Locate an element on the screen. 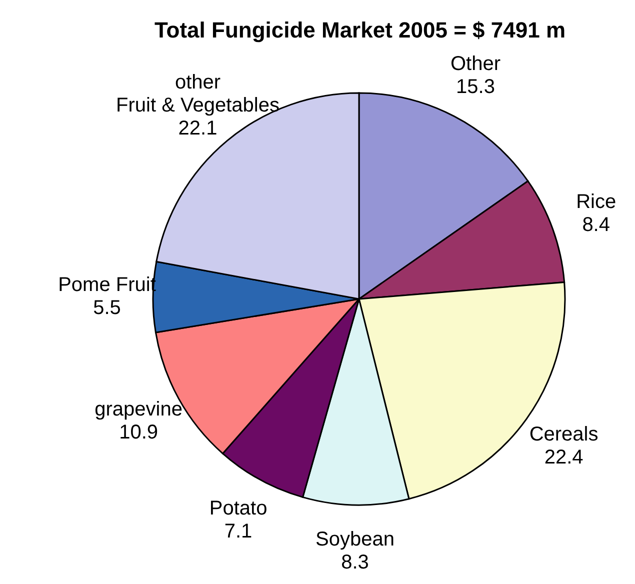 This screenshot has width=635, height=584. data-label: 8.3 is located at coordinates (355, 562).